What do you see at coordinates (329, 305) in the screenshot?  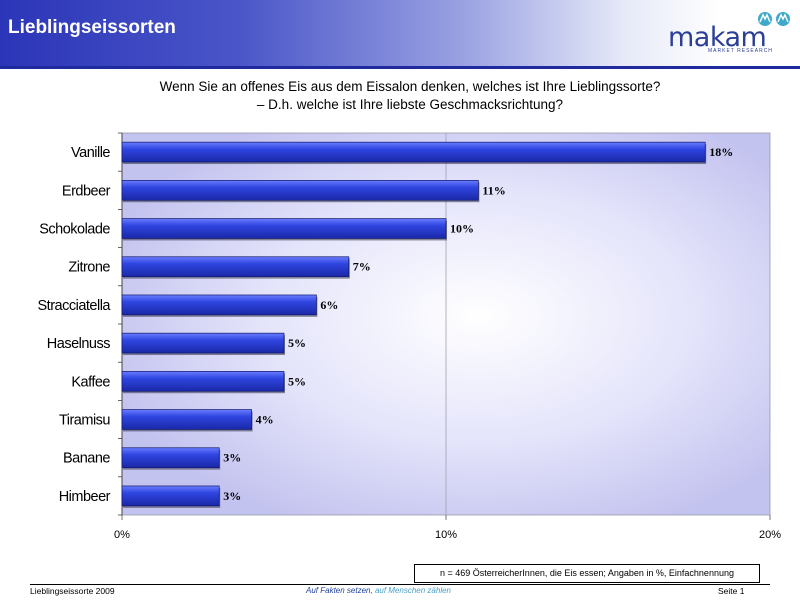 I see `value-label: 6%` at bounding box center [329, 305].